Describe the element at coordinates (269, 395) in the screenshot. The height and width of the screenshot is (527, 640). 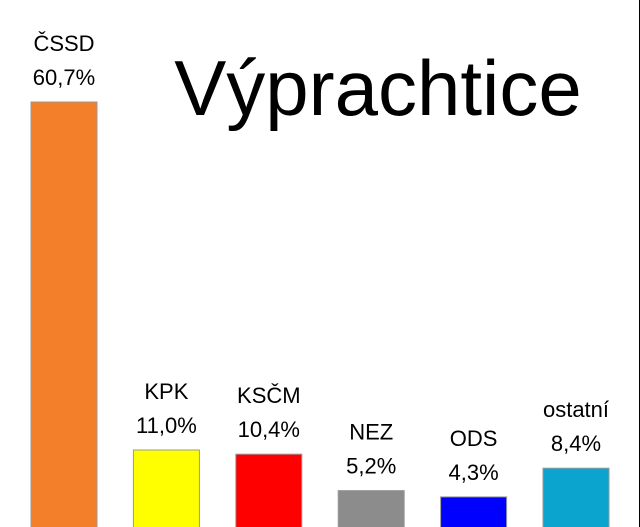
I see `bar-category-label: KSČM` at that location.